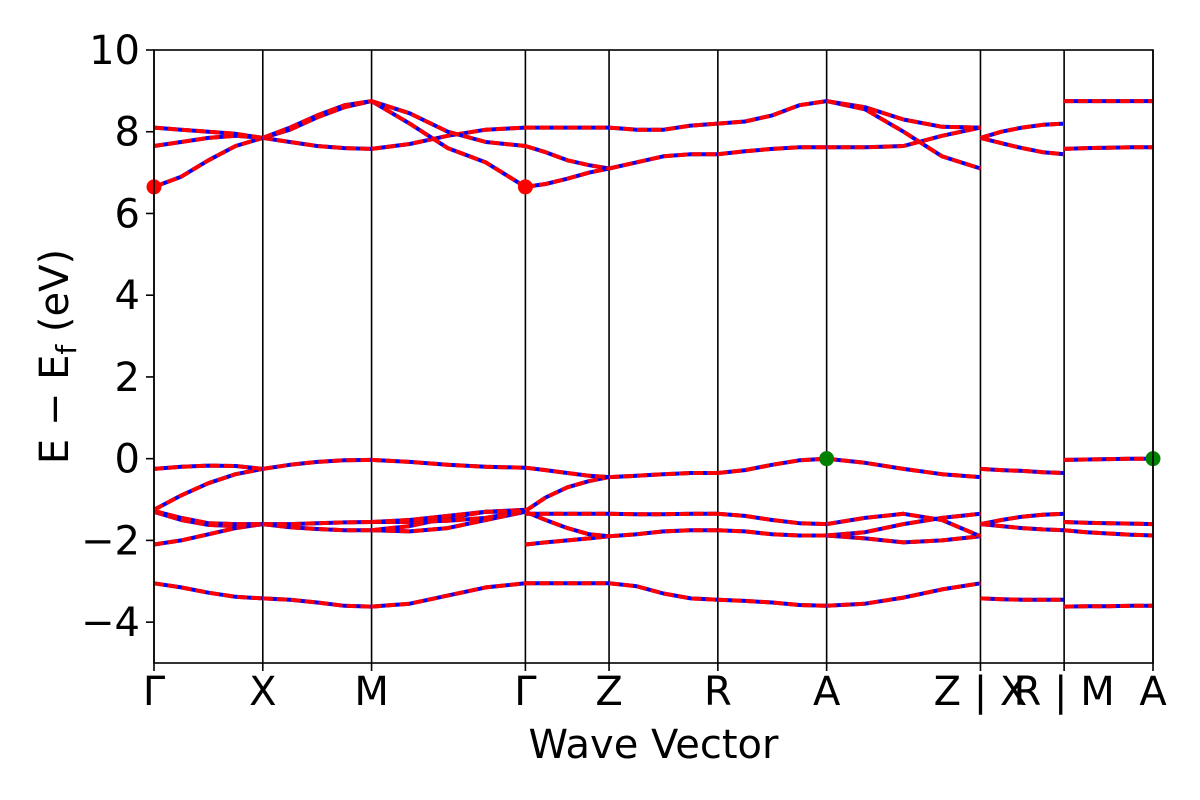 The image size is (1200, 800). What do you see at coordinates (655, 689) in the screenshot?
I see `x-axis-ticks: Γ X M Γ Z R A Z | XR | M A` at bounding box center [655, 689].